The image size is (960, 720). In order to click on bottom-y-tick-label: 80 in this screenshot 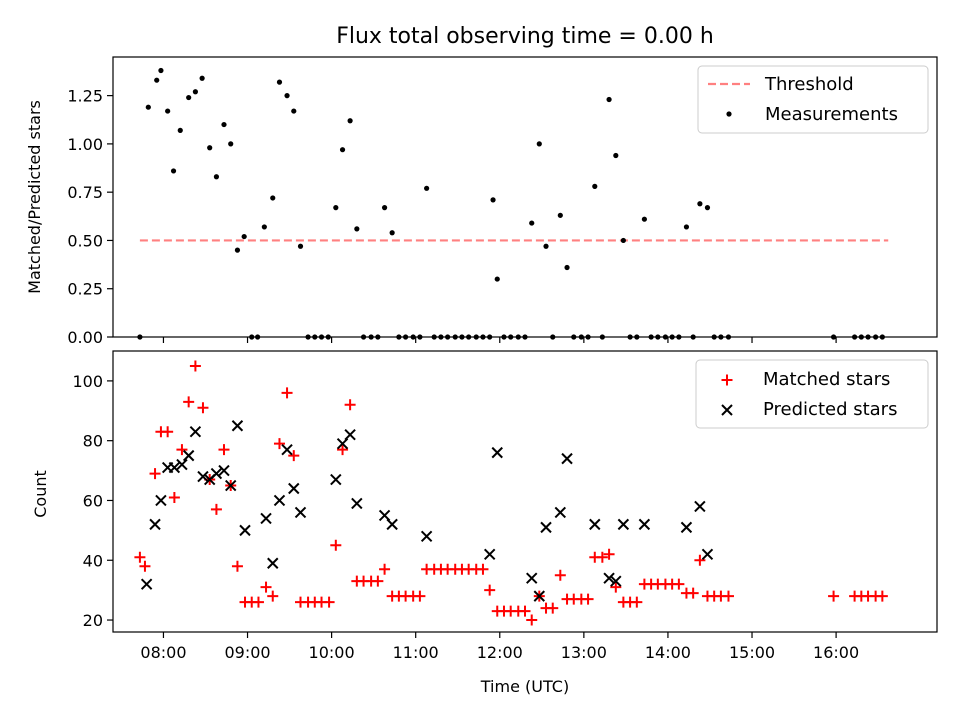, I will do `click(93, 441)`.